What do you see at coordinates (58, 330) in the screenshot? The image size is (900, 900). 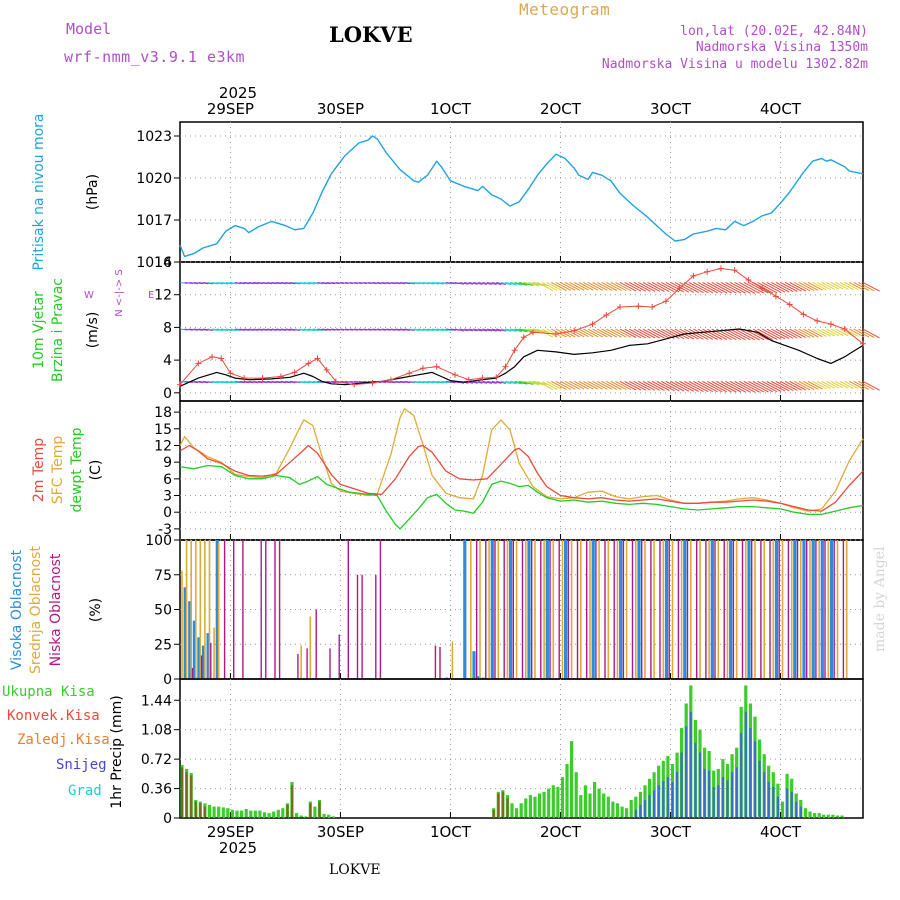 I see `wind-ylabel-2: Brzina i Pravac` at bounding box center [58, 330].